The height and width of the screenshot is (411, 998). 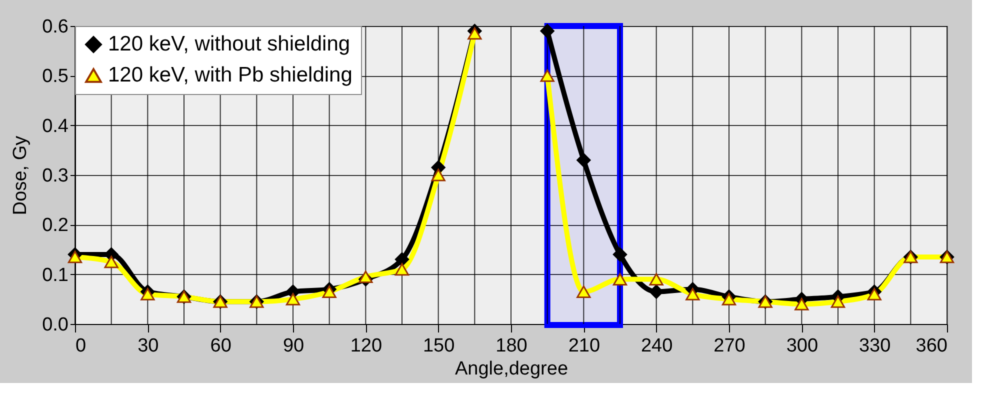 What do you see at coordinates (730, 346) in the screenshot?
I see `x-tick-label: 270` at bounding box center [730, 346].